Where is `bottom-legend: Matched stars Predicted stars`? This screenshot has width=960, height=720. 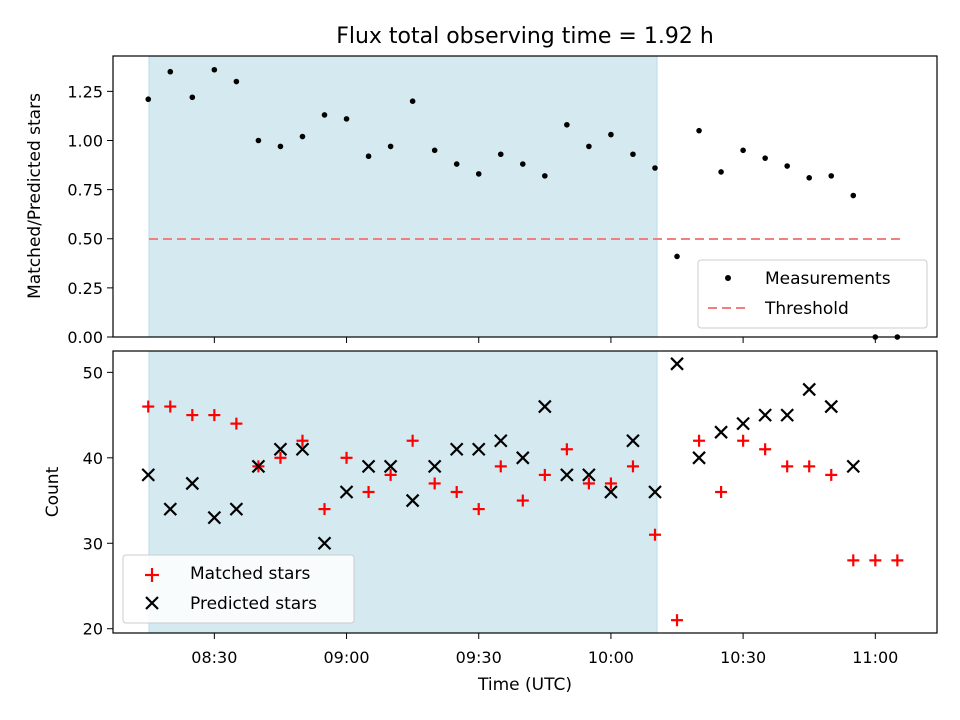 bottom-legend: Matched stars Predicted stars is located at coordinates (238, 589).